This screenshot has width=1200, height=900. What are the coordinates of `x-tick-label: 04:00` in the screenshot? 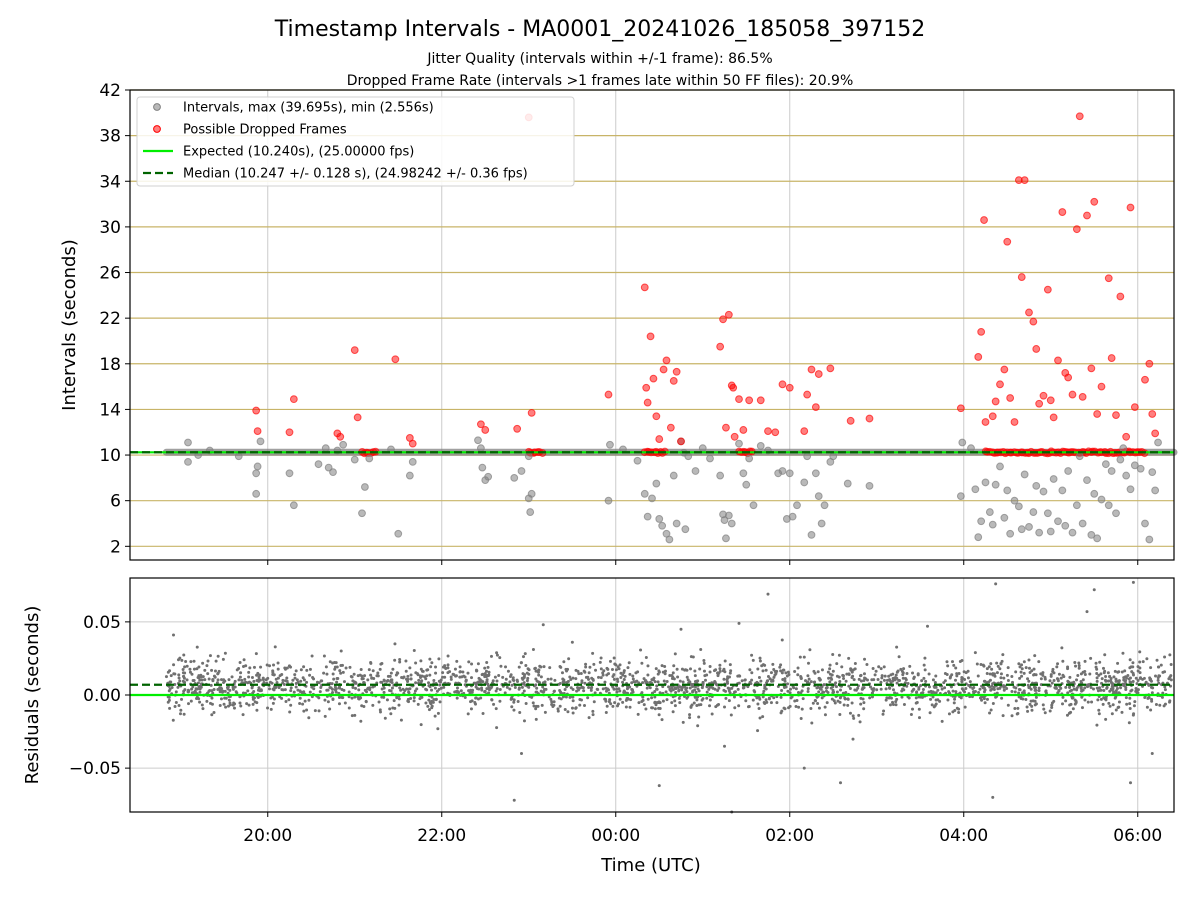 It's located at (963, 836).